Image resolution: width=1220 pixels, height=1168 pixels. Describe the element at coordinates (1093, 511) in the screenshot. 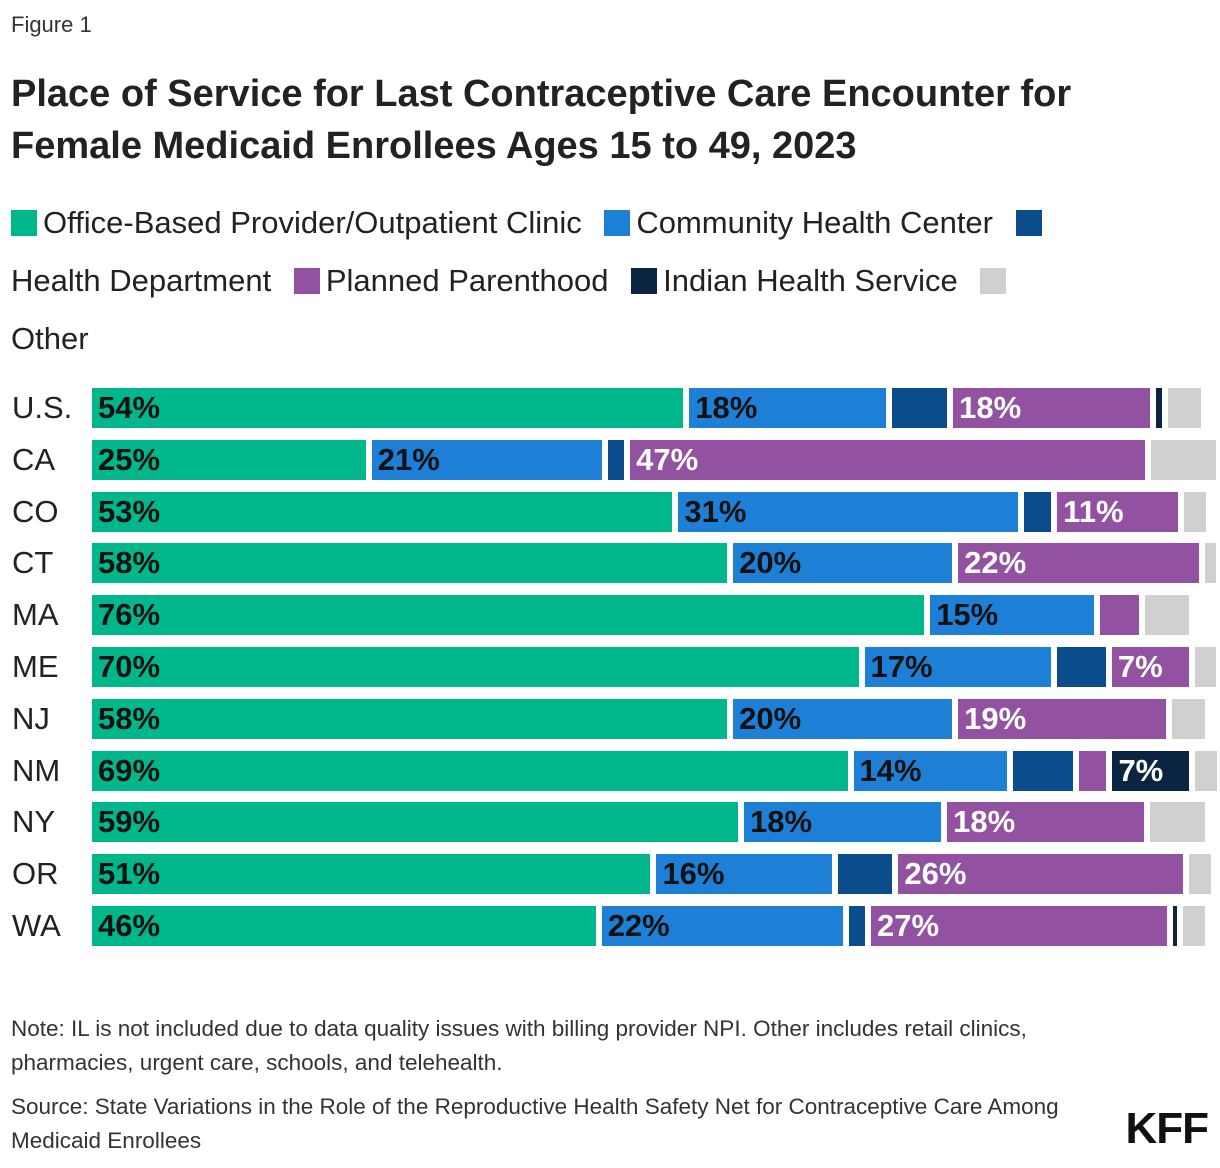

I see `data-label: 11%` at that location.